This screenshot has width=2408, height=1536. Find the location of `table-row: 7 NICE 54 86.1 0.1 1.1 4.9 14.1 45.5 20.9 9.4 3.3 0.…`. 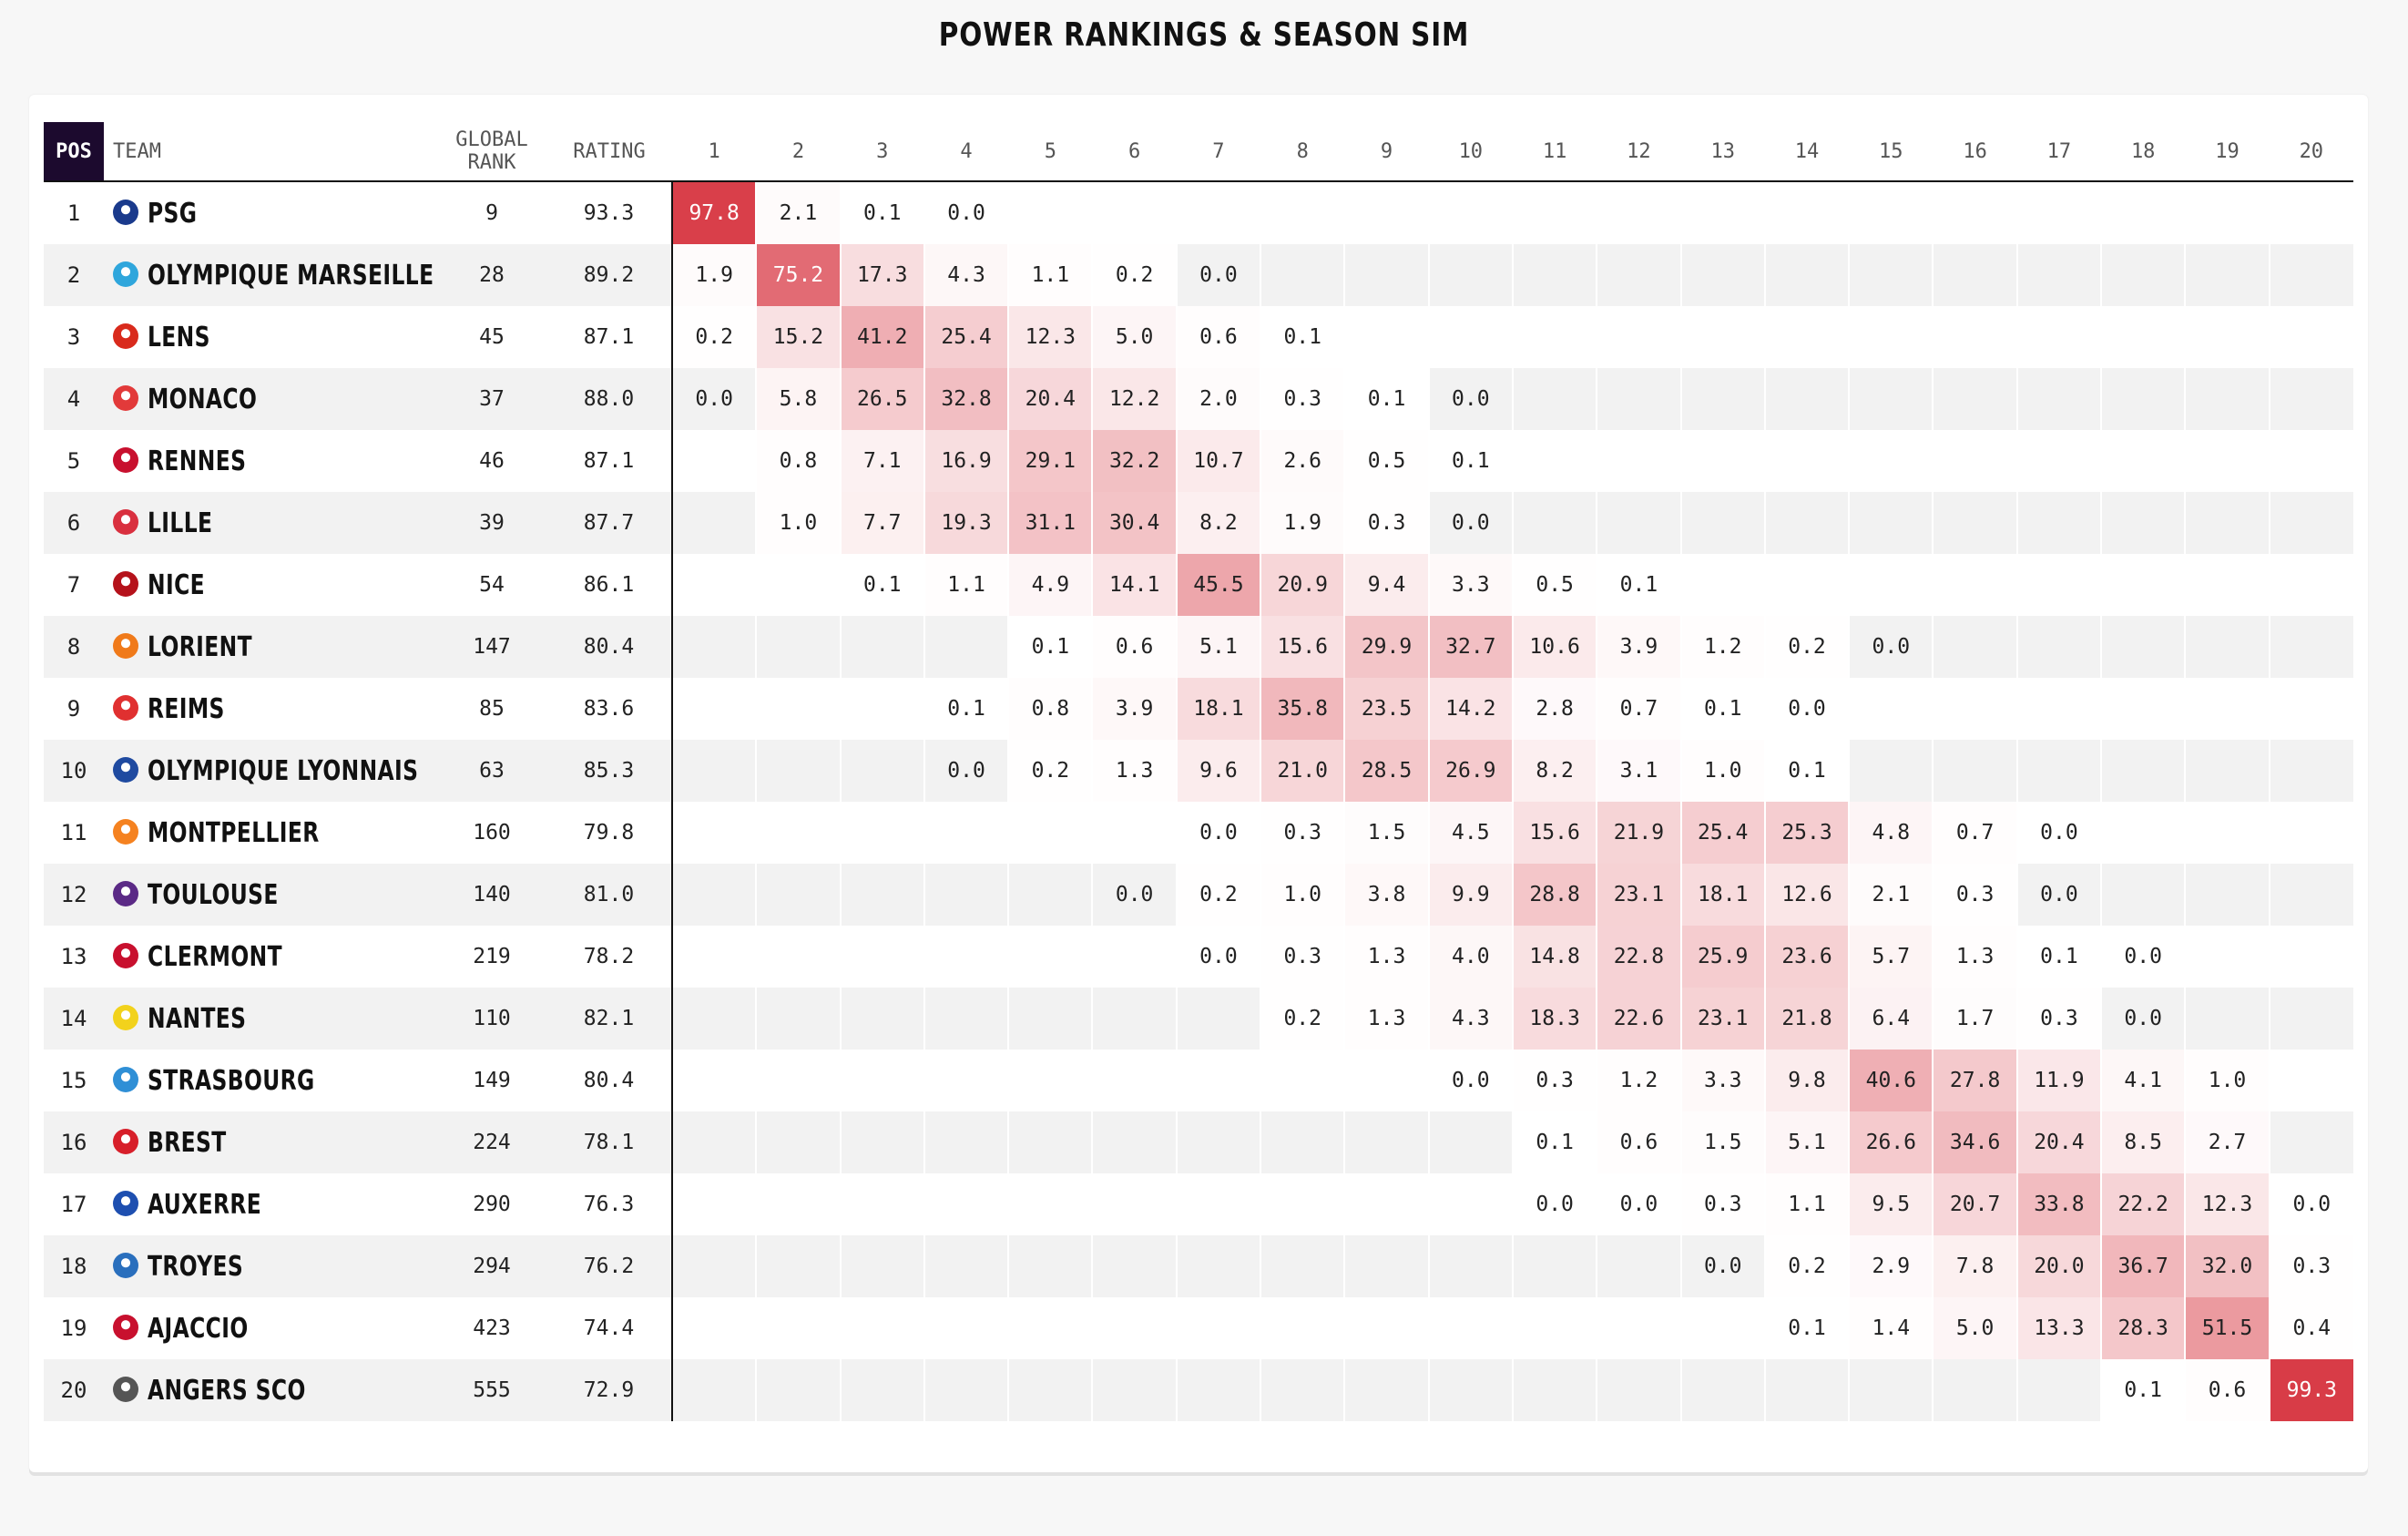

table-row: 7 NICE 54 86.1 0.1 1.1 4.9 14.1 45.5 20.9 9.4 3.3 0.… is located at coordinates (1198, 585).